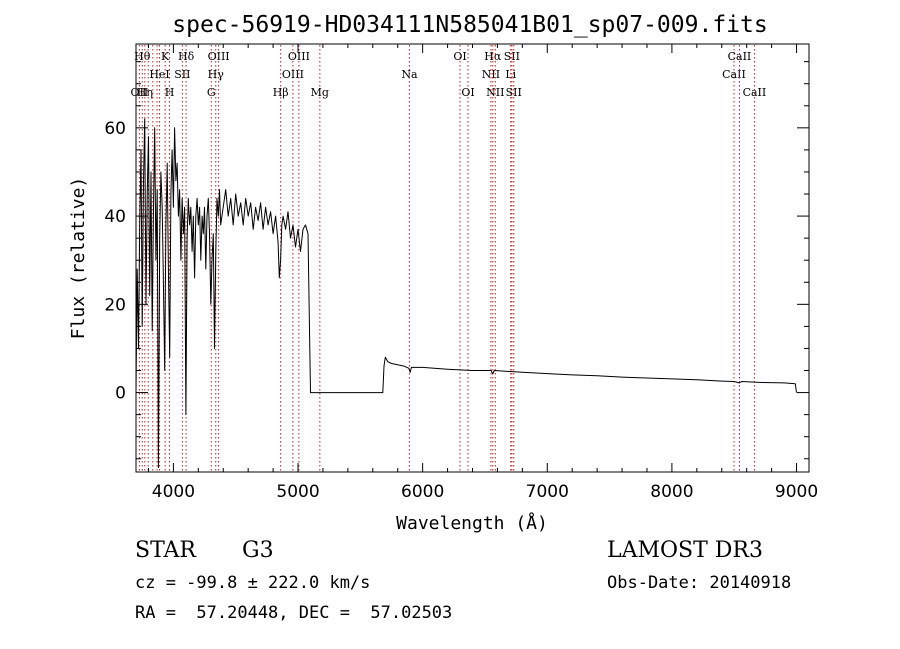 The height and width of the screenshot is (649, 900). I want to click on object-class: STAR, so click(165, 550).